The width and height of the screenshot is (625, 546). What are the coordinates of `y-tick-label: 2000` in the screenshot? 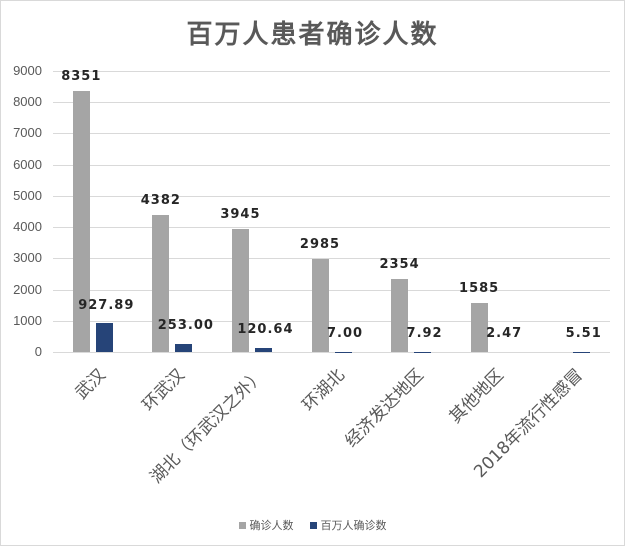 It's located at (27, 289).